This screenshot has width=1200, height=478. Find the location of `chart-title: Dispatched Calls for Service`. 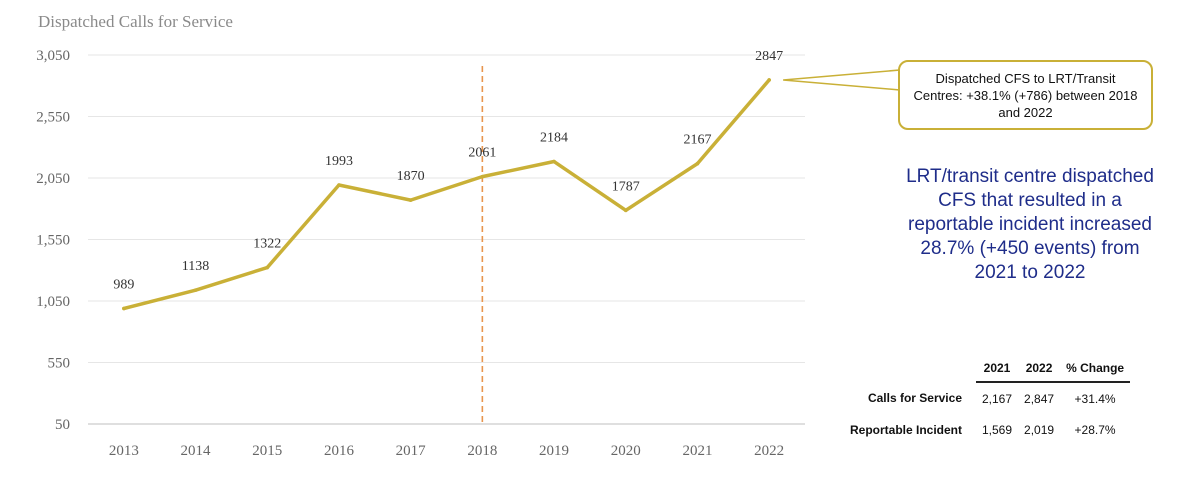

chart-title: Dispatched Calls for Service is located at coordinates (135, 21).